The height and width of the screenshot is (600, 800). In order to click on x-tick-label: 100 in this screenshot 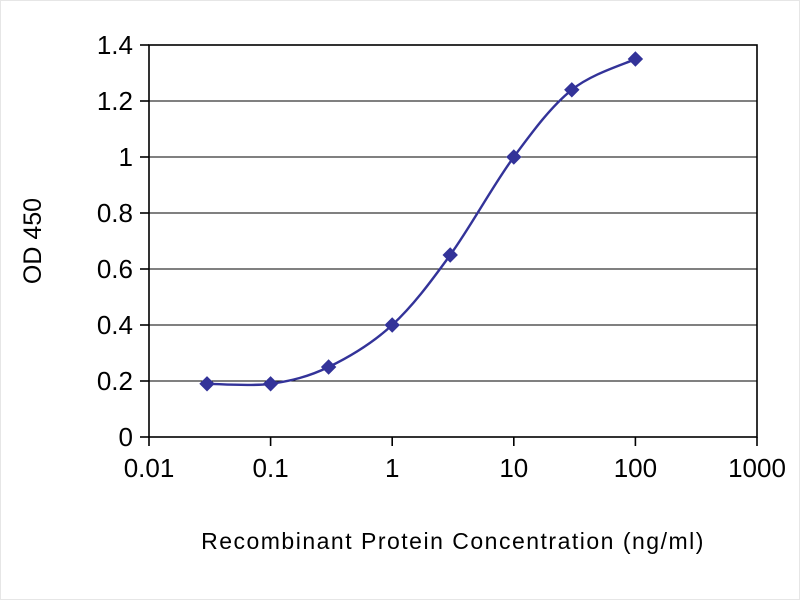, I will do `click(635, 468)`.